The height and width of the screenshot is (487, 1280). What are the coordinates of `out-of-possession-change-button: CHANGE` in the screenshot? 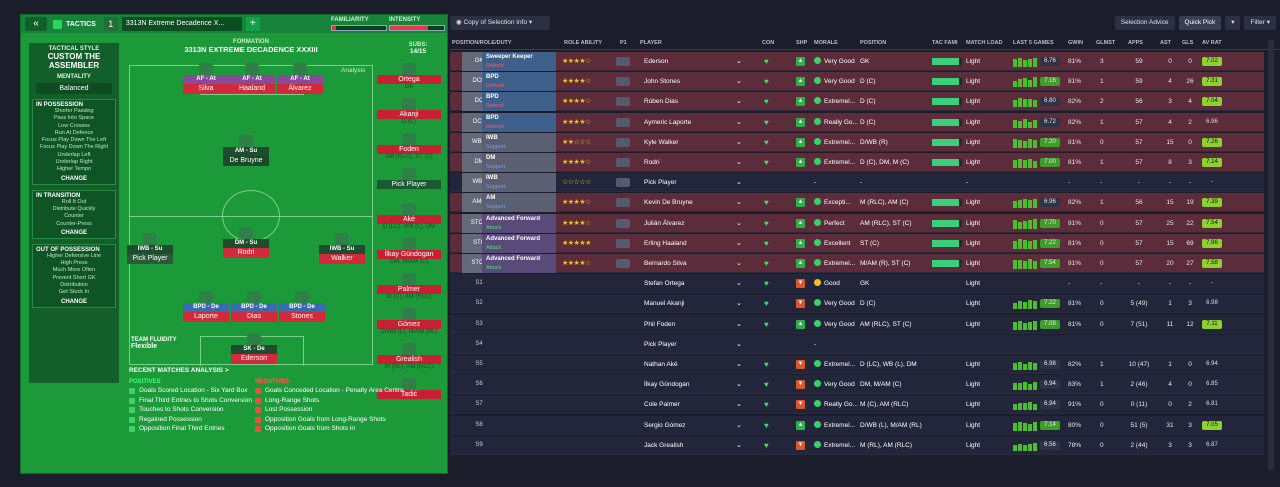 It's located at (73, 301).